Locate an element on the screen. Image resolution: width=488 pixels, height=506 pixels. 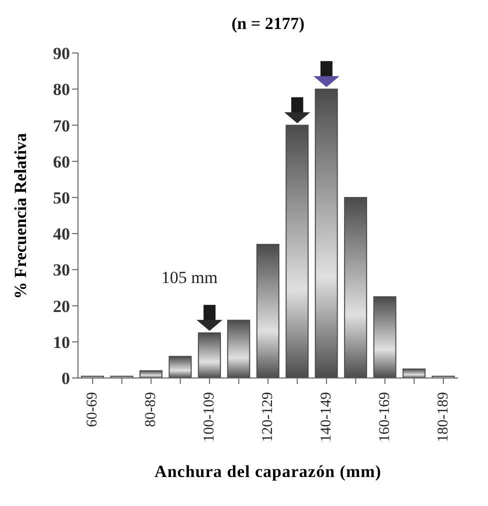
x-axis-title: Anchura del caparazón (mm) is located at coordinates (268, 472).